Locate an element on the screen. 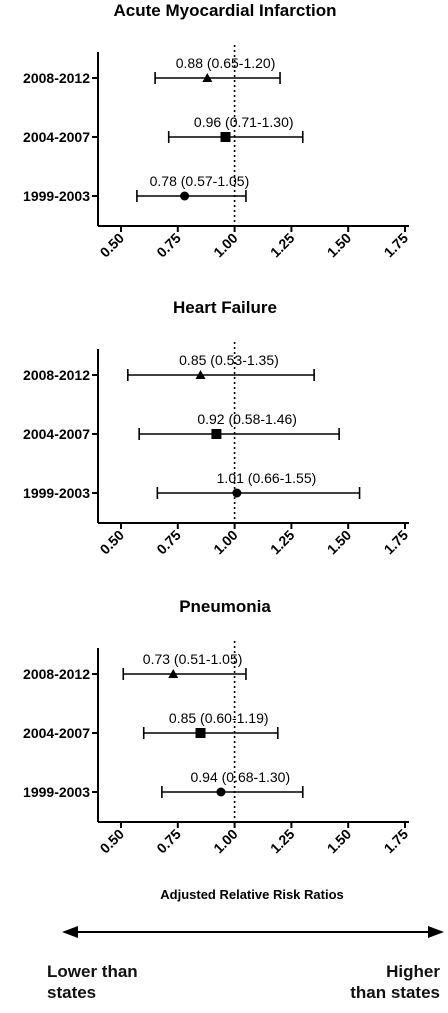 Image resolution: width=448 pixels, height=1013 pixels. estimate-annotation: 0.96 (0.71-1.30) is located at coordinates (244, 122).